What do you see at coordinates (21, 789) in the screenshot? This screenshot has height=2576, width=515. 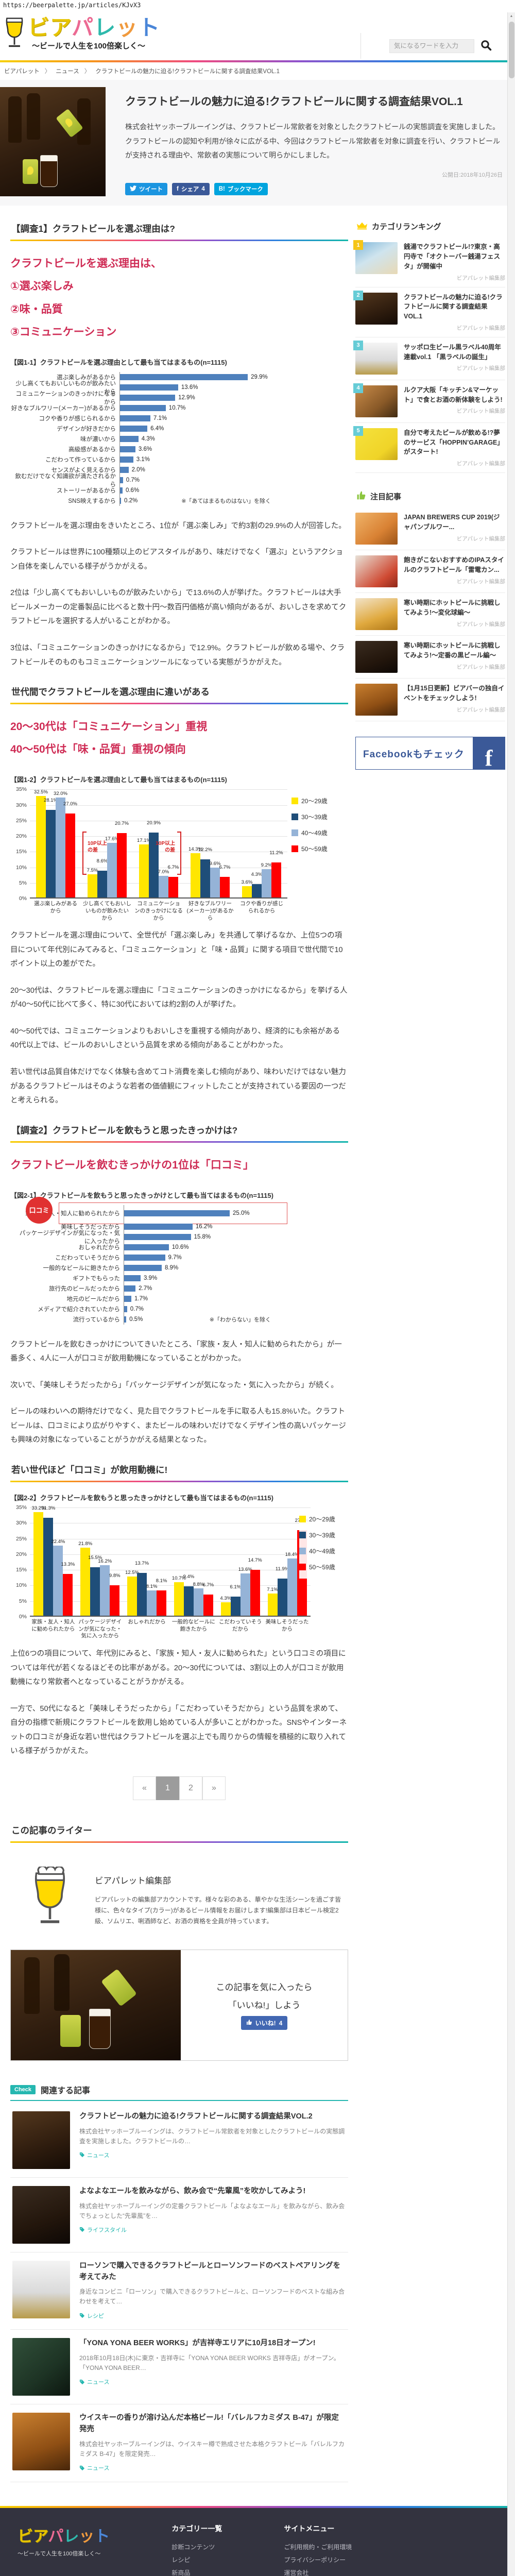 I see `chart-ytick-label: 35%` at bounding box center [21, 789].